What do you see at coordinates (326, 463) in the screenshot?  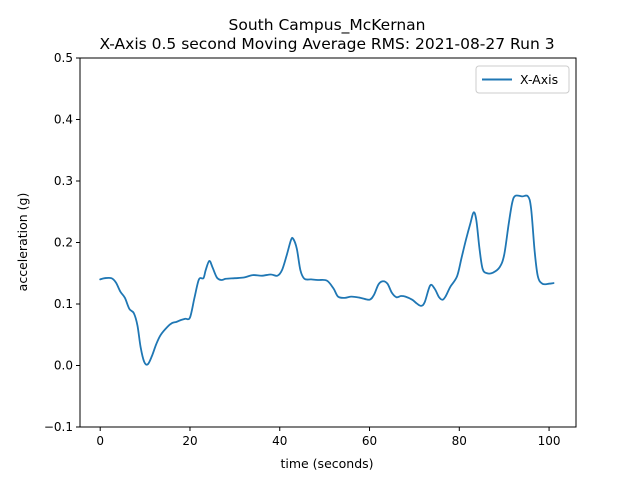 I see `x-axis-label: time (seconds)` at bounding box center [326, 463].